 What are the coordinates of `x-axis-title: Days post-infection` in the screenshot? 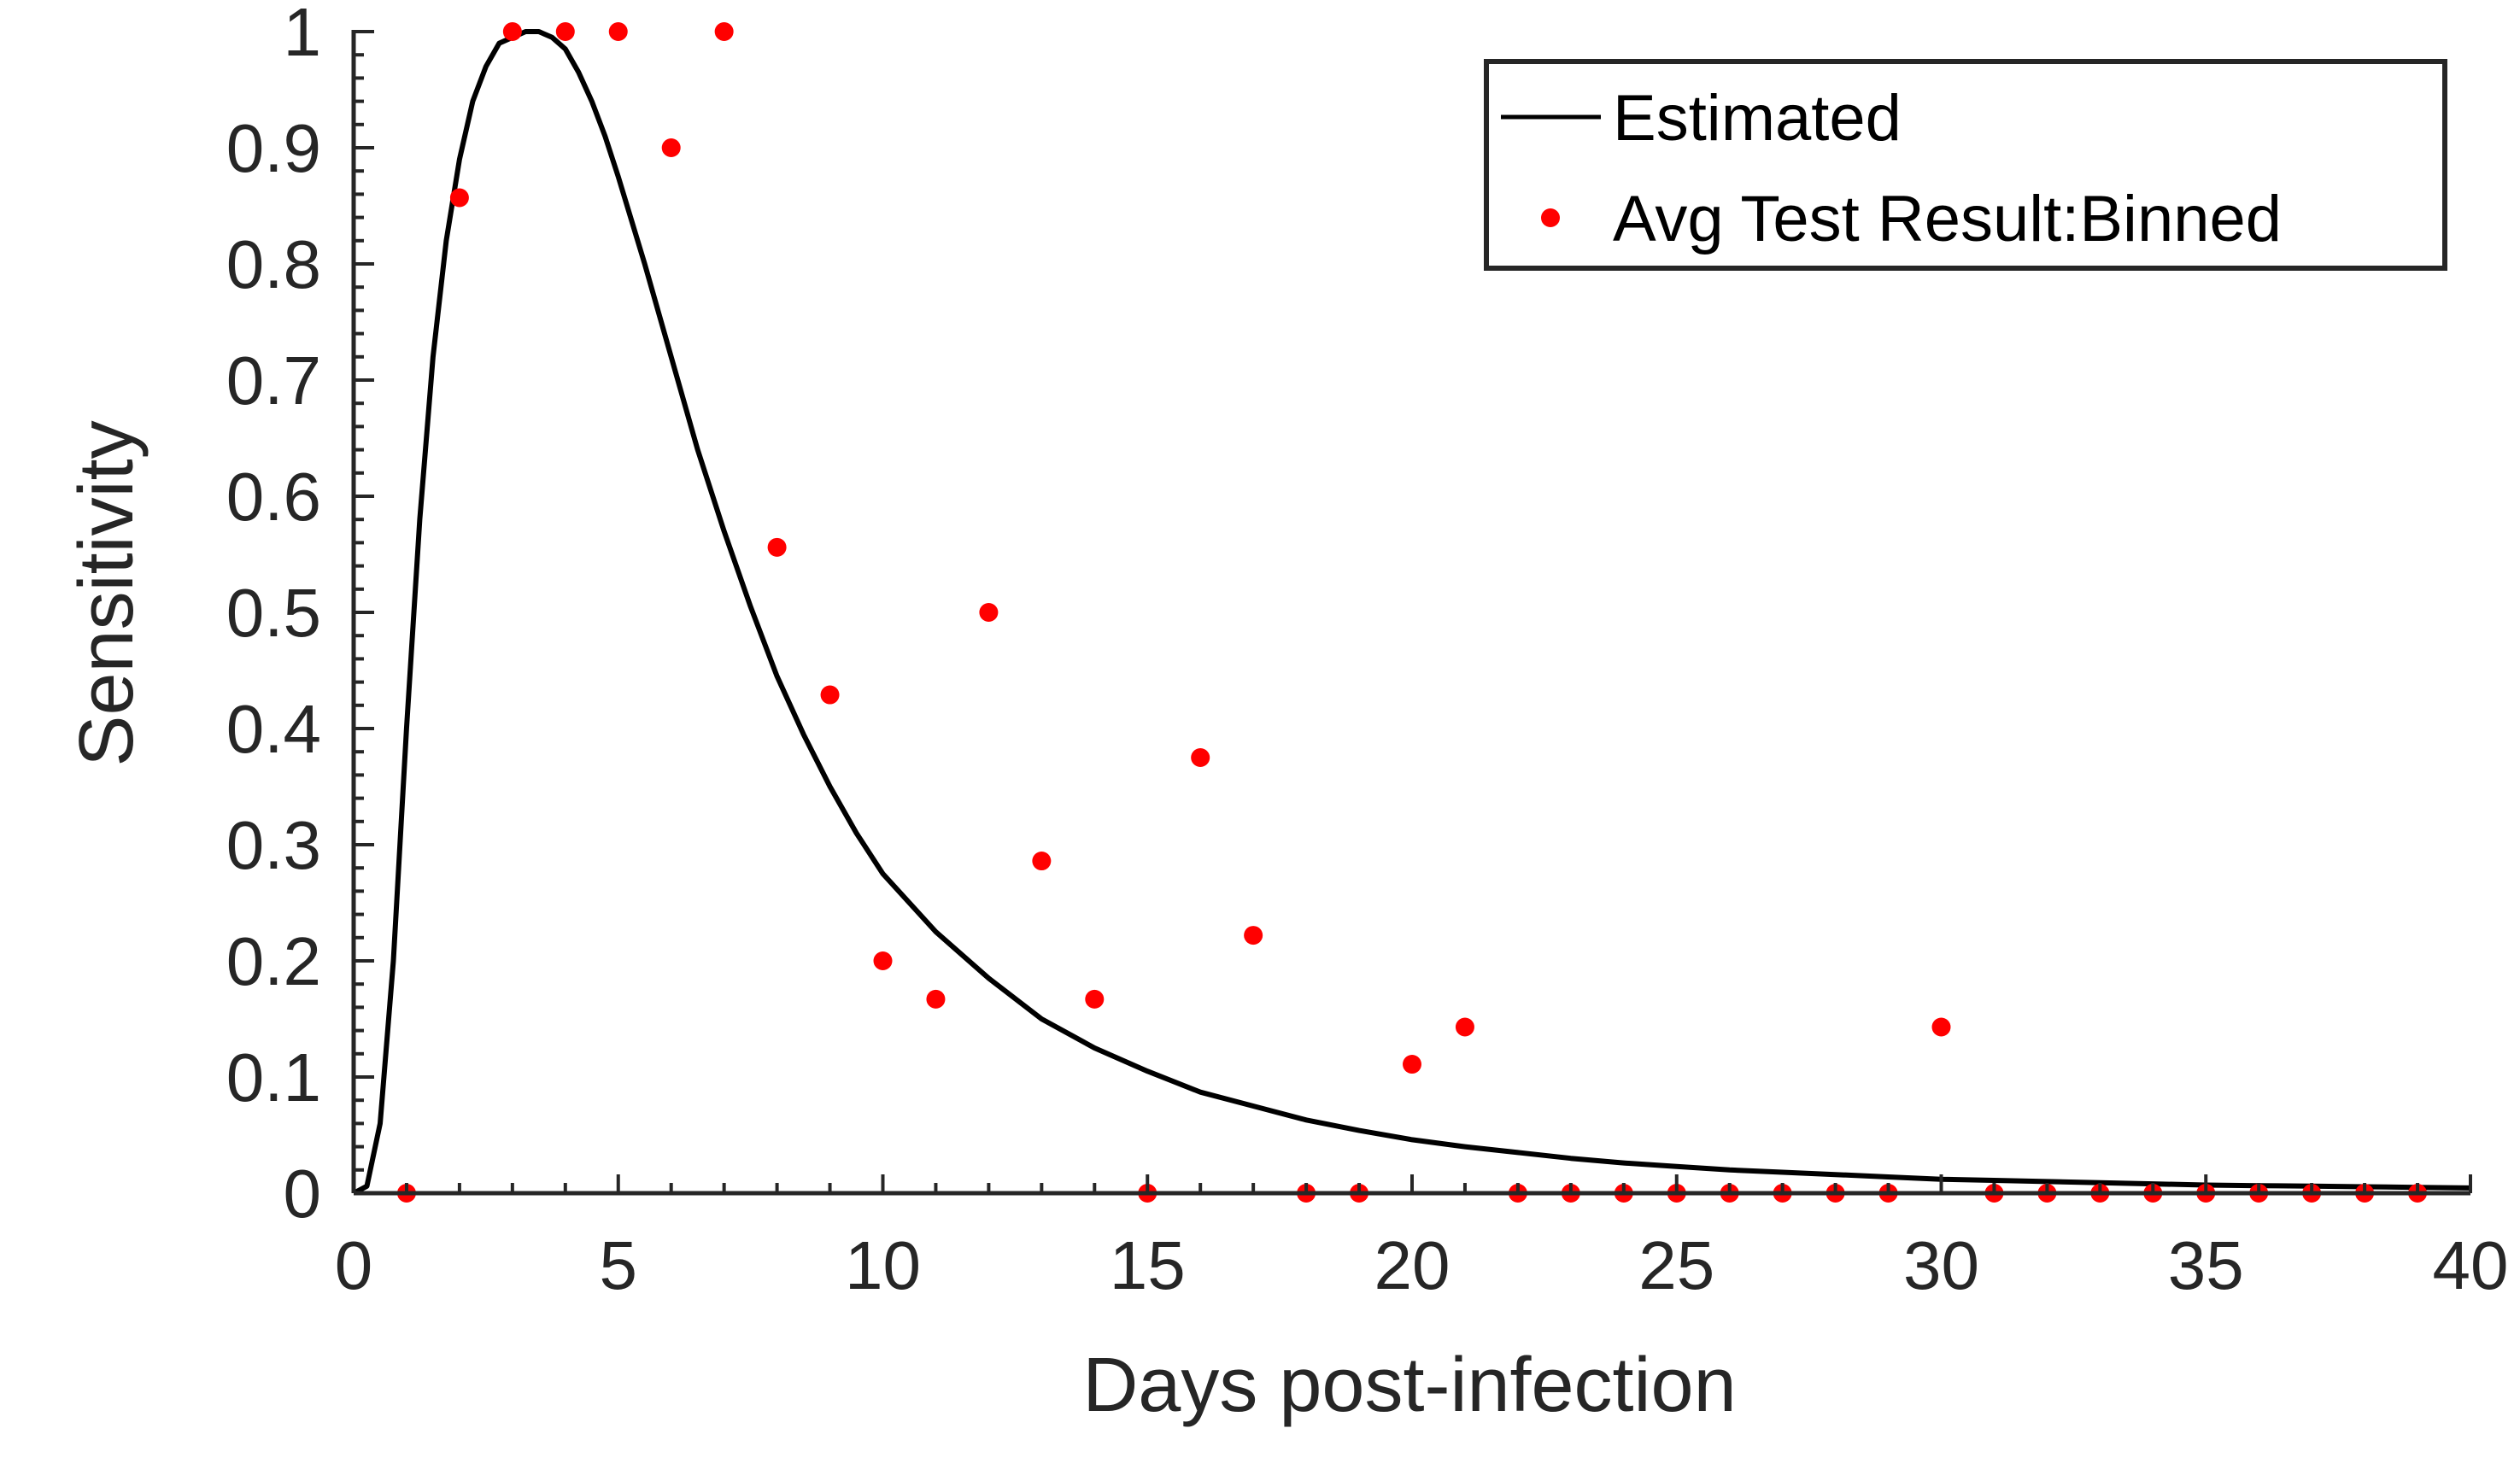 It's located at (1409, 1385).